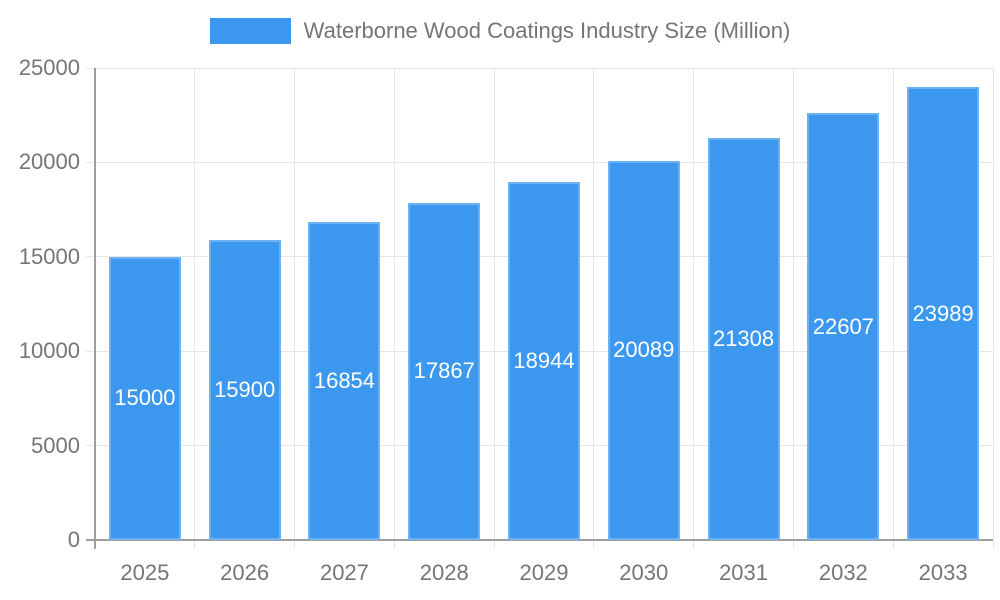 The image size is (1000, 600). I want to click on bar-value-label: 18944, so click(544, 361).